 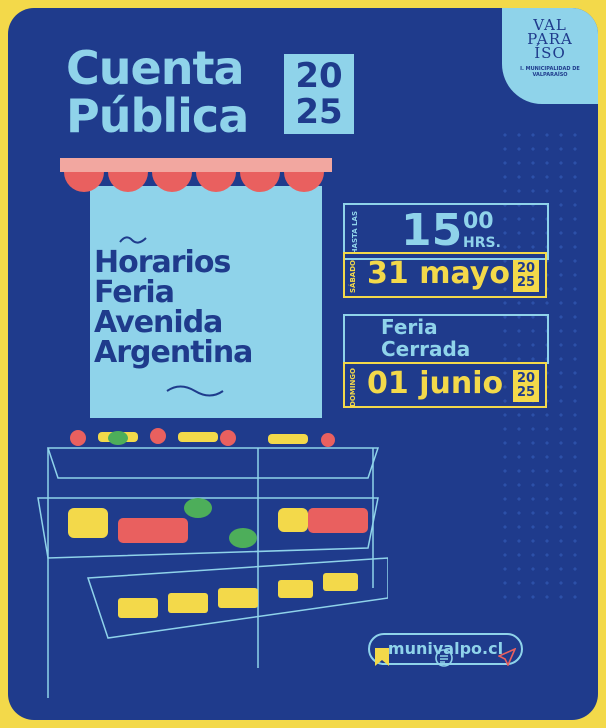 What do you see at coordinates (432, 230) in the screenshot?
I see `hour: 15` at bounding box center [432, 230].